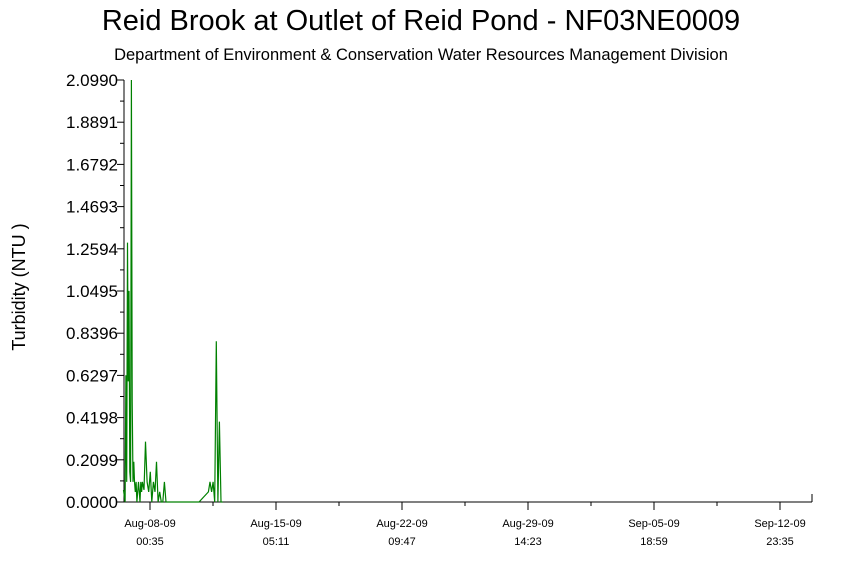 The height and width of the screenshot is (565, 842). I want to click on x-tick-label-time: 05:11, so click(276, 542).